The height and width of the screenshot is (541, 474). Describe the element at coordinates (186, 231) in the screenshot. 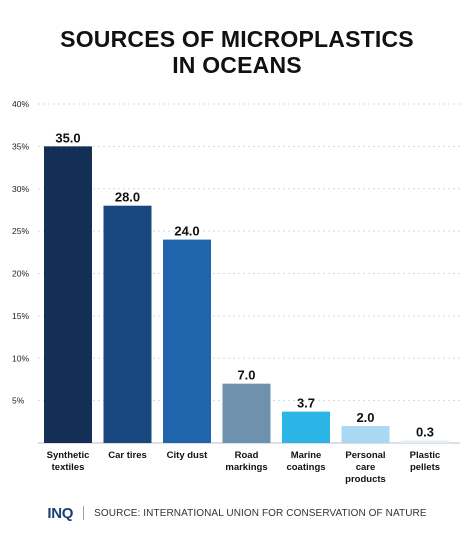

I see `bar-value-label: 24.0` at that location.